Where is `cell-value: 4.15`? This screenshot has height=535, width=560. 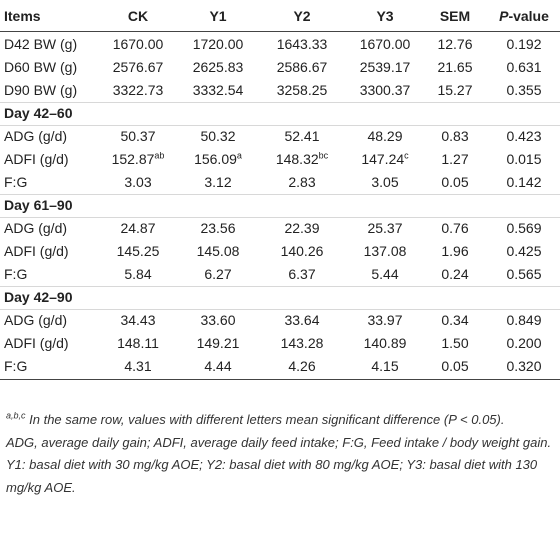
cell-value: 4.15 is located at coordinates (385, 366).